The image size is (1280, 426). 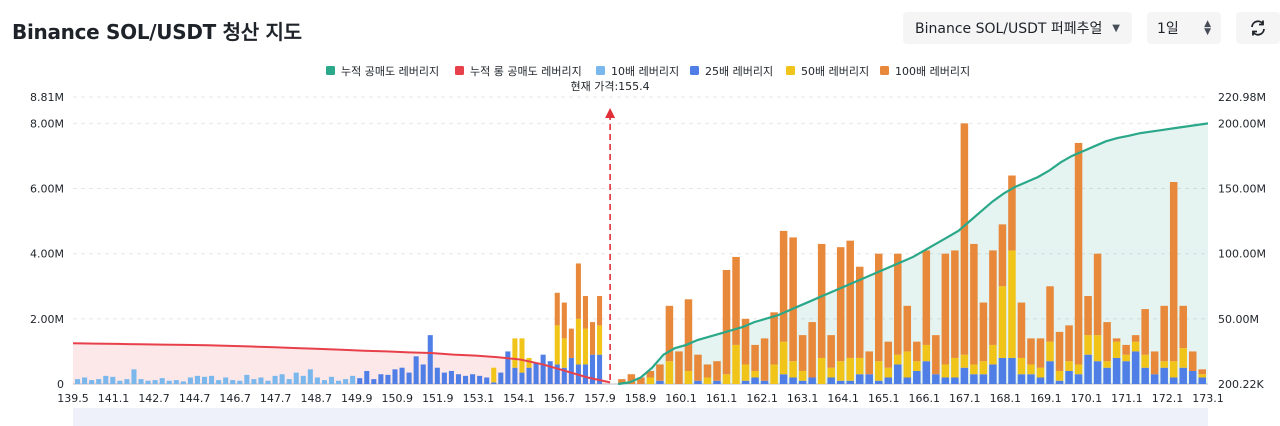 I want to click on zoom-range-slider, so click(x=640, y=417).